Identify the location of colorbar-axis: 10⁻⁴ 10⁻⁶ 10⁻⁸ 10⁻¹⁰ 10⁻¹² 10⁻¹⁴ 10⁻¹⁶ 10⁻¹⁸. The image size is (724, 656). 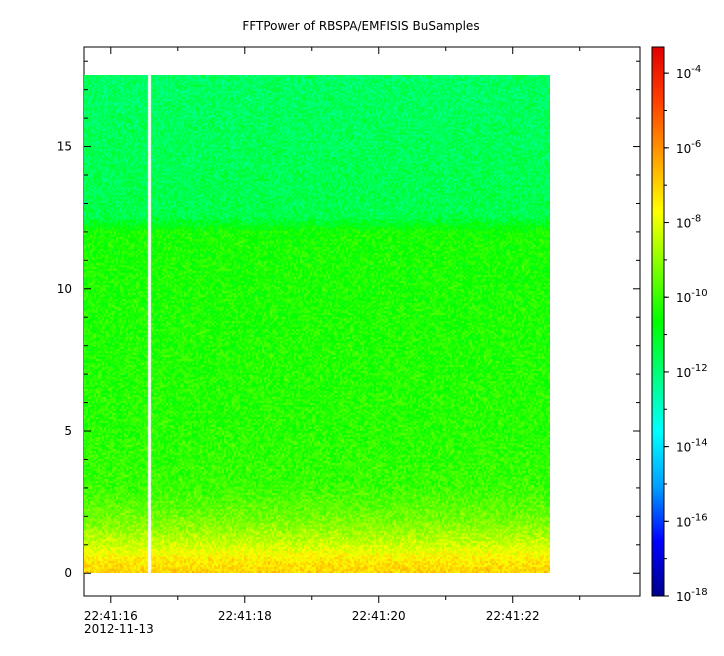
(686, 334).